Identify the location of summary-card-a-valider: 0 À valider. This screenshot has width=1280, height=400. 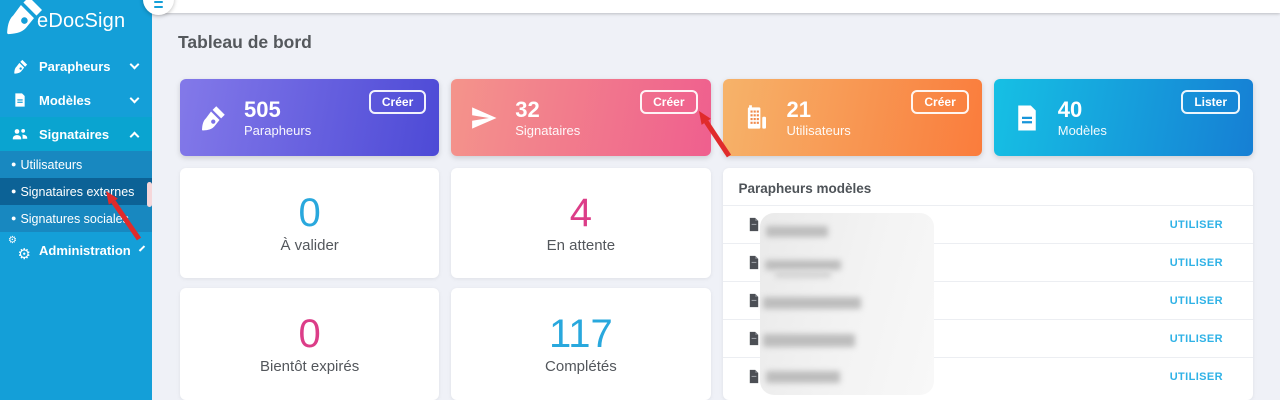
(310, 223).